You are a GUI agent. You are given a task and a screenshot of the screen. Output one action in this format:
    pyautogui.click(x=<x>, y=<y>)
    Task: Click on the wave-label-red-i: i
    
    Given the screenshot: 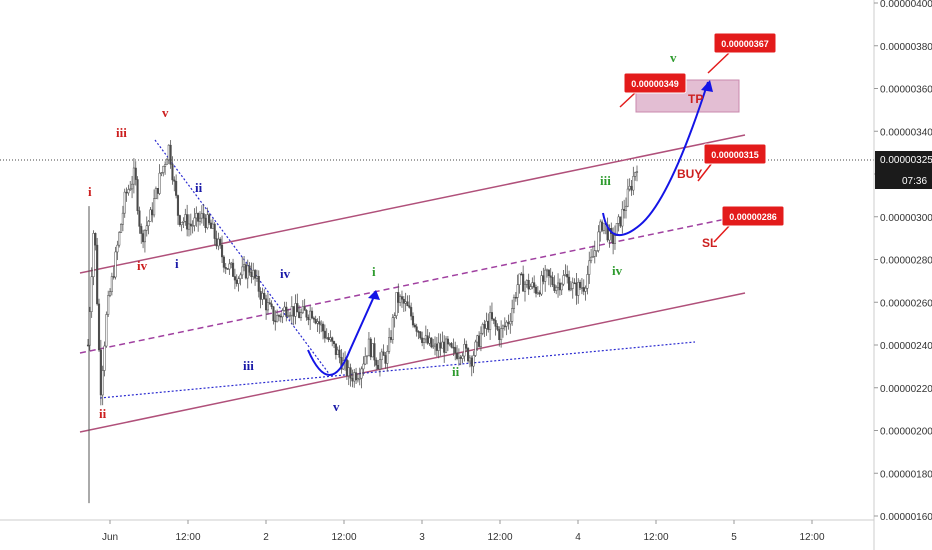 What is the action you would take?
    pyautogui.click(x=90, y=191)
    